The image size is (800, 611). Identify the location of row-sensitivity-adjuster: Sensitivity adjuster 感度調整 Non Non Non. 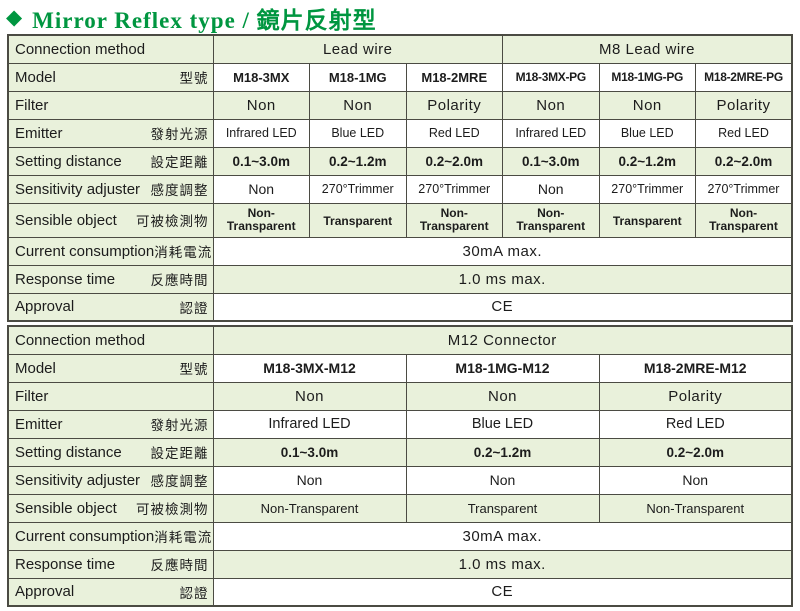
(400, 480).